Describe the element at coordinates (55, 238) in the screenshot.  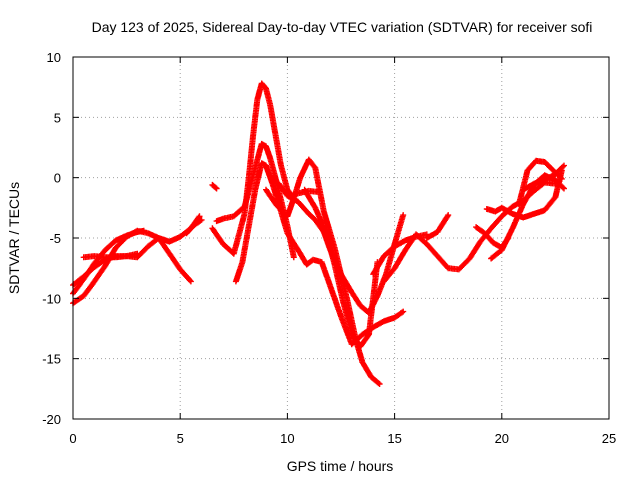
I see `y-tick-label: -5` at that location.